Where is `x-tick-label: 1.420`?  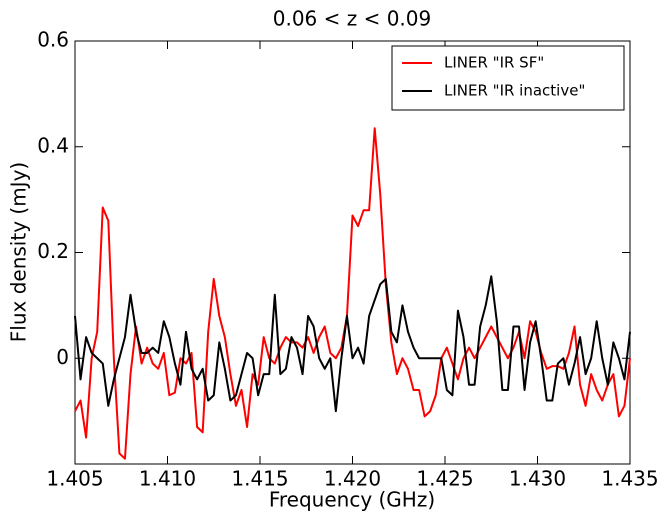 x-tick-label: 1.420 is located at coordinates (352, 479).